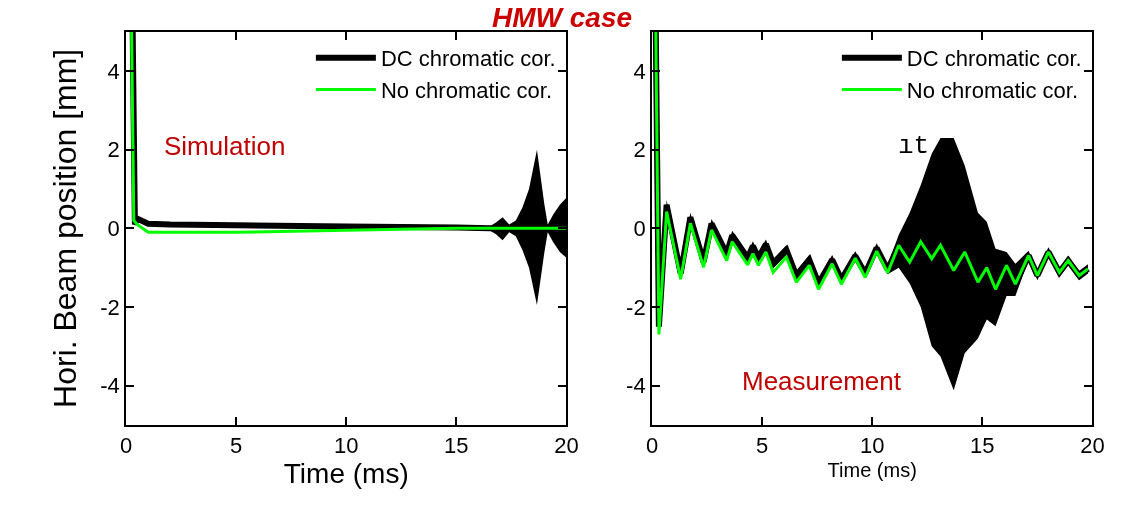 The width and height of the screenshot is (1130, 522). What do you see at coordinates (64, 228) in the screenshot?
I see `y-axis-title: Hori. Beam position [mm]` at bounding box center [64, 228].